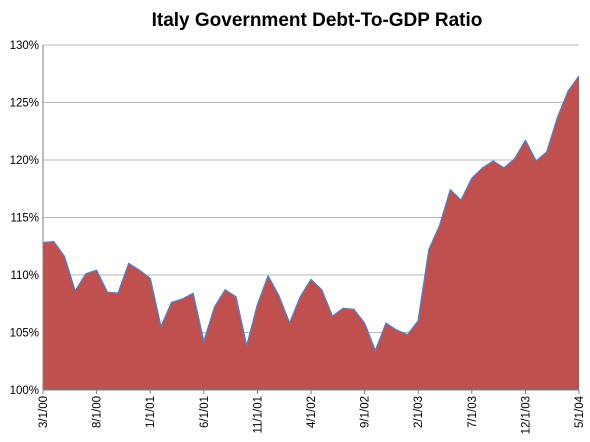 This screenshot has height=442, width=590. Describe the element at coordinates (526, 415) in the screenshot. I see `x-tick-label: 12/1/03` at that location.